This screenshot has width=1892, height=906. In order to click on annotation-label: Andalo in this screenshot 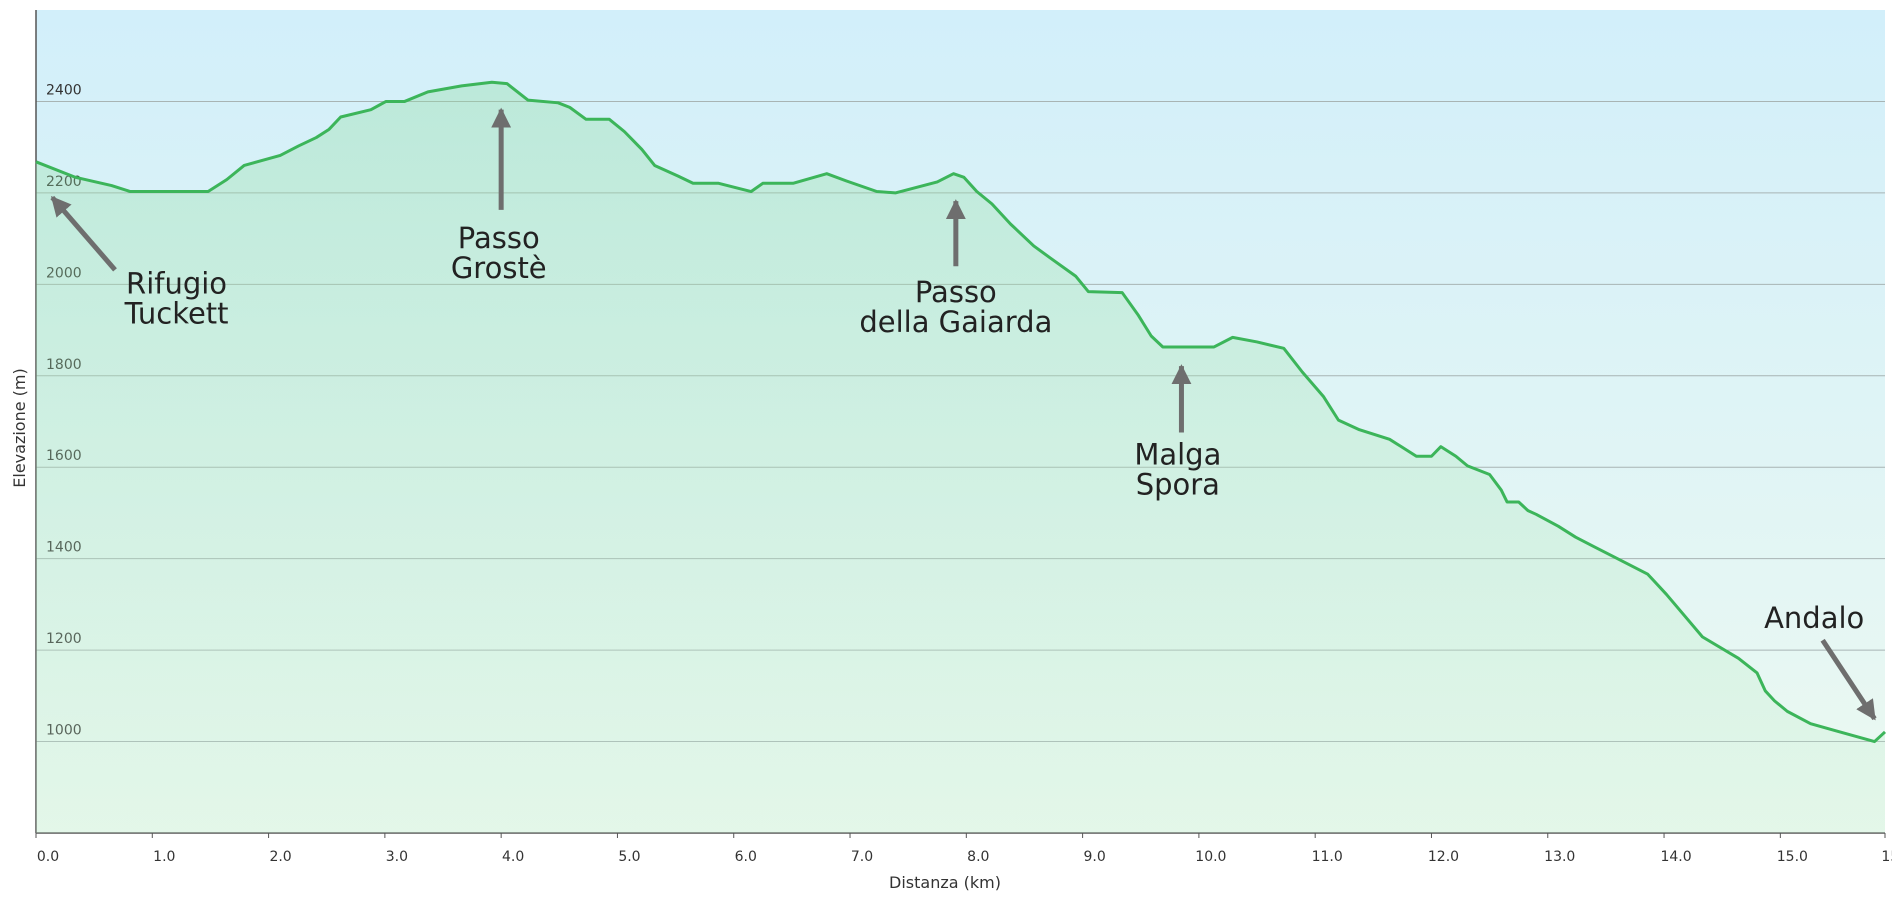, I will do `click(1814, 618)`.